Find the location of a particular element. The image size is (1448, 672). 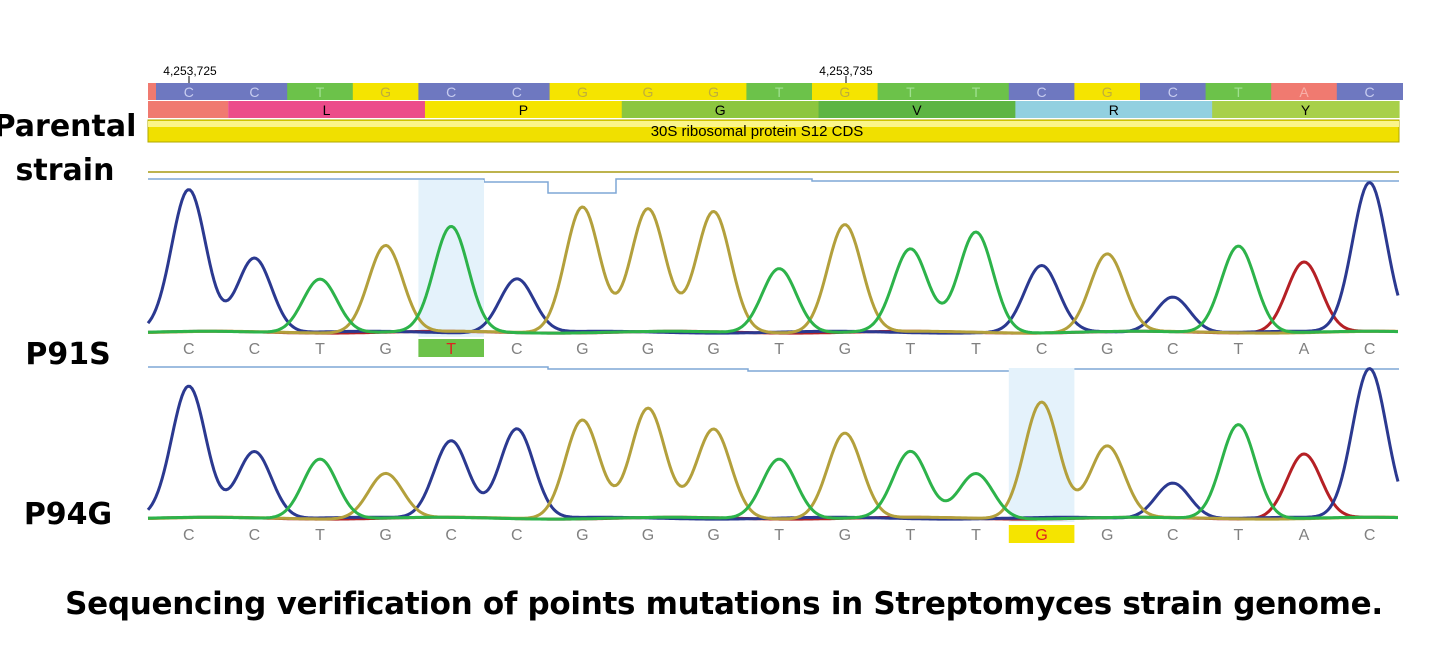

aa-letter: P is located at coordinates (523, 110).